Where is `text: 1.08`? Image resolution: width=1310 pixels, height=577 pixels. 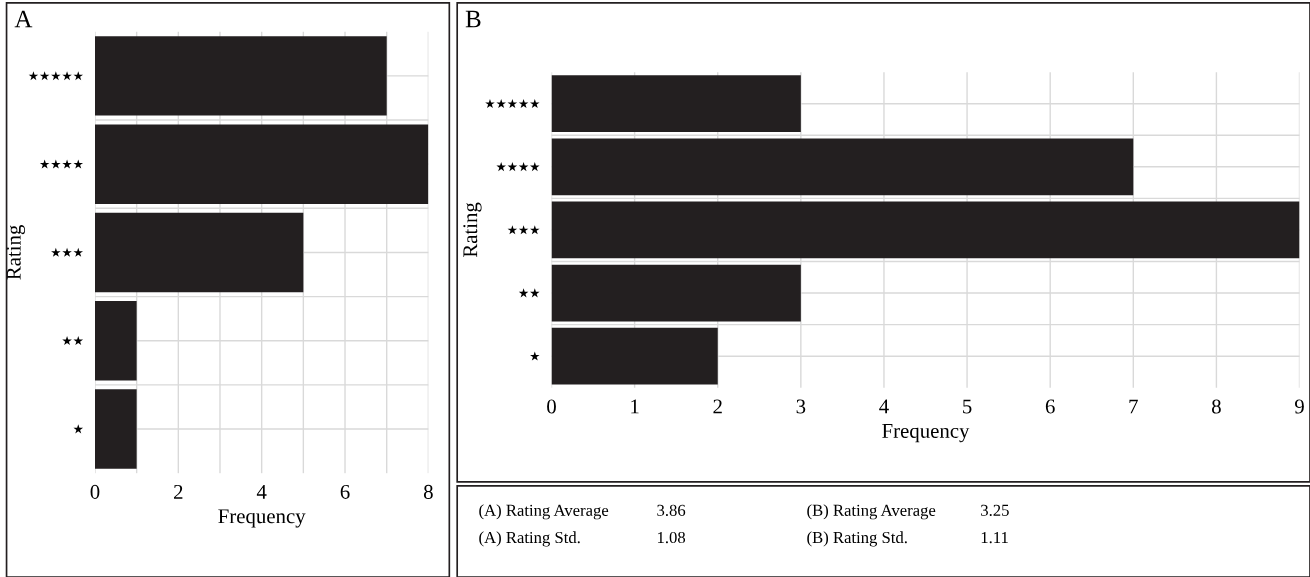
text: 1.08 is located at coordinates (671, 537).